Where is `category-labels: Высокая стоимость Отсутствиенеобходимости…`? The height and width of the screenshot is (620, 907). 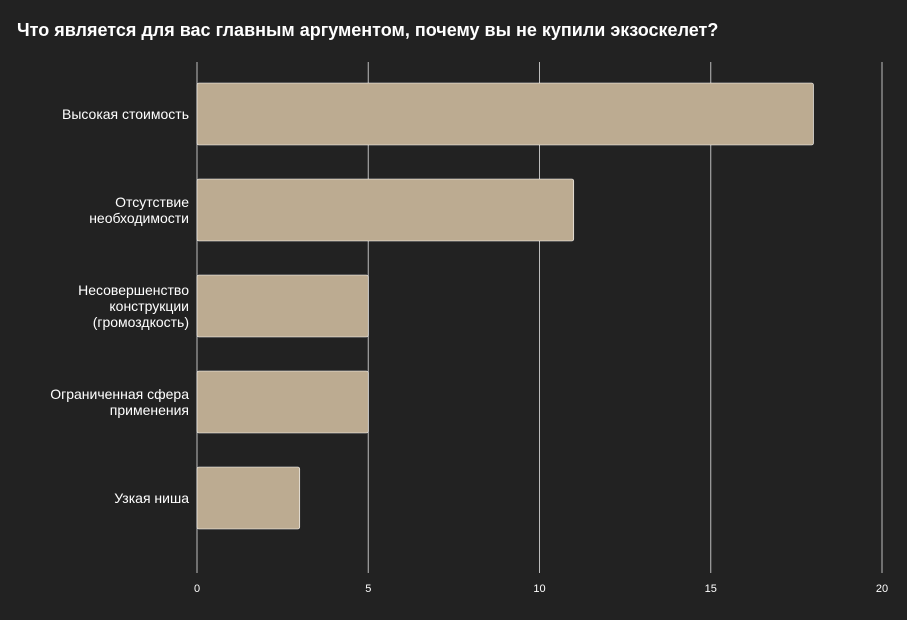 category-labels: Высокая стоимость Отсутствиенеобходимости… is located at coordinates (119, 306).